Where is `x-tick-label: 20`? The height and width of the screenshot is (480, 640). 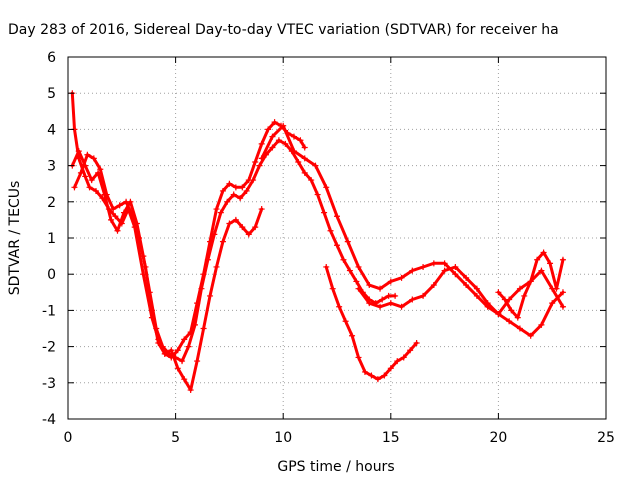
x-tick-label: 20 is located at coordinates (498, 438).